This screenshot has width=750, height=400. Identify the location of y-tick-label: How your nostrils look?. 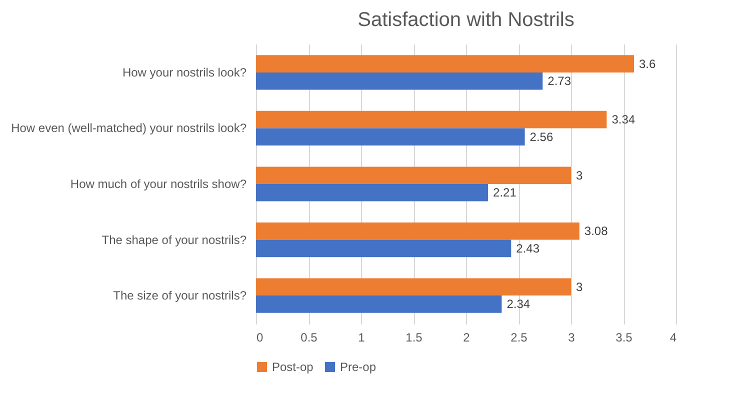
(184, 72).